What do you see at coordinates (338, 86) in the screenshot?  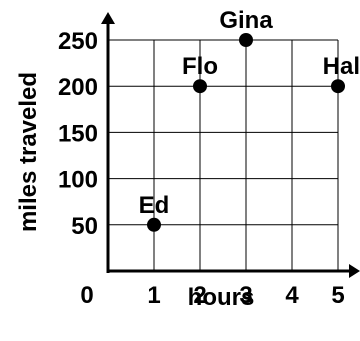 I see `data-point-hal` at bounding box center [338, 86].